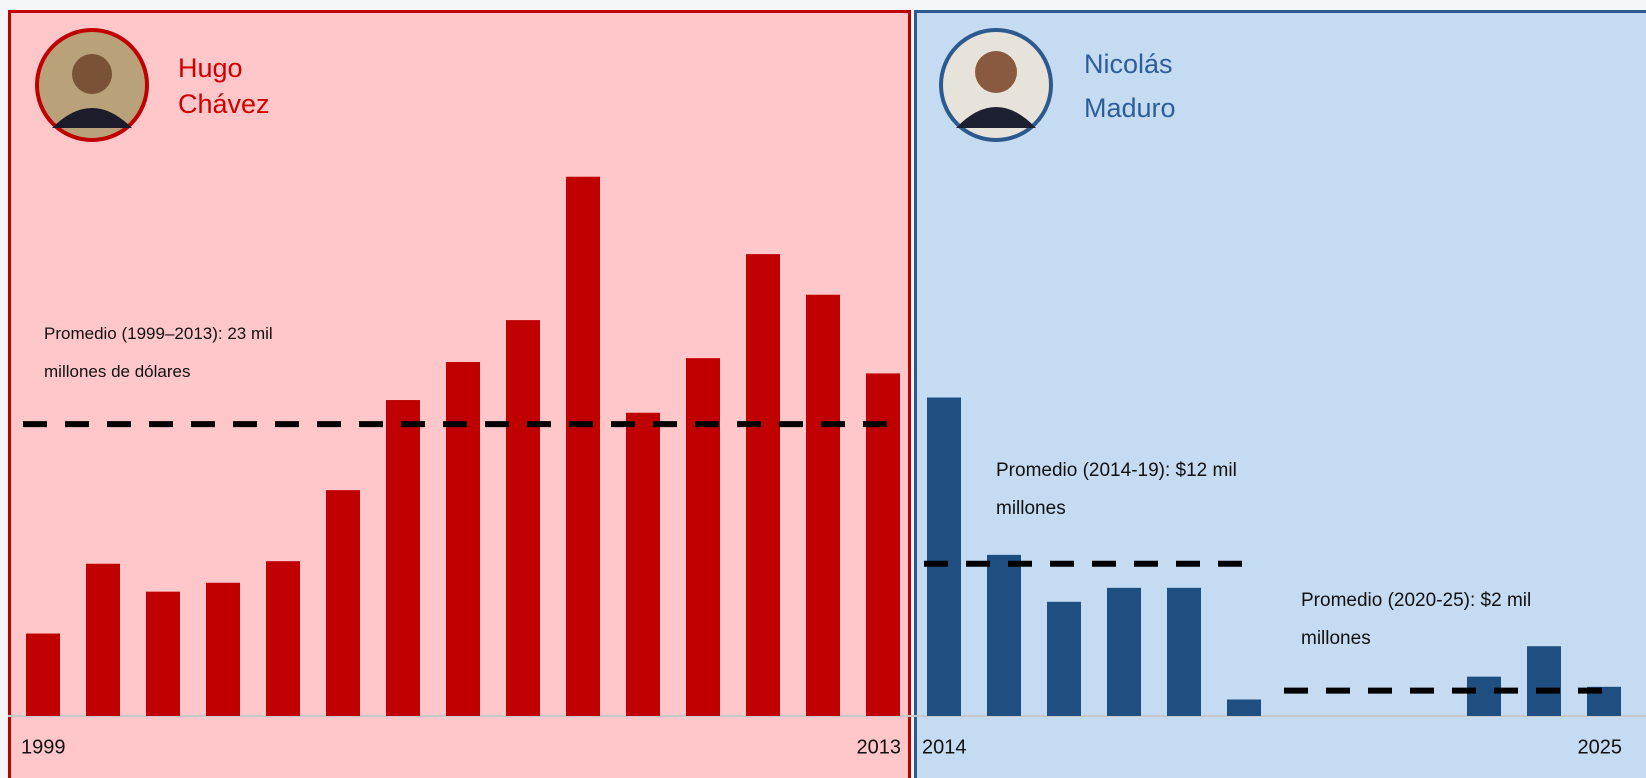 The height and width of the screenshot is (778, 1646). What do you see at coordinates (1116, 489) in the screenshot?
I see `average-label: Promedio (2014-19): $12 mil millones` at bounding box center [1116, 489].